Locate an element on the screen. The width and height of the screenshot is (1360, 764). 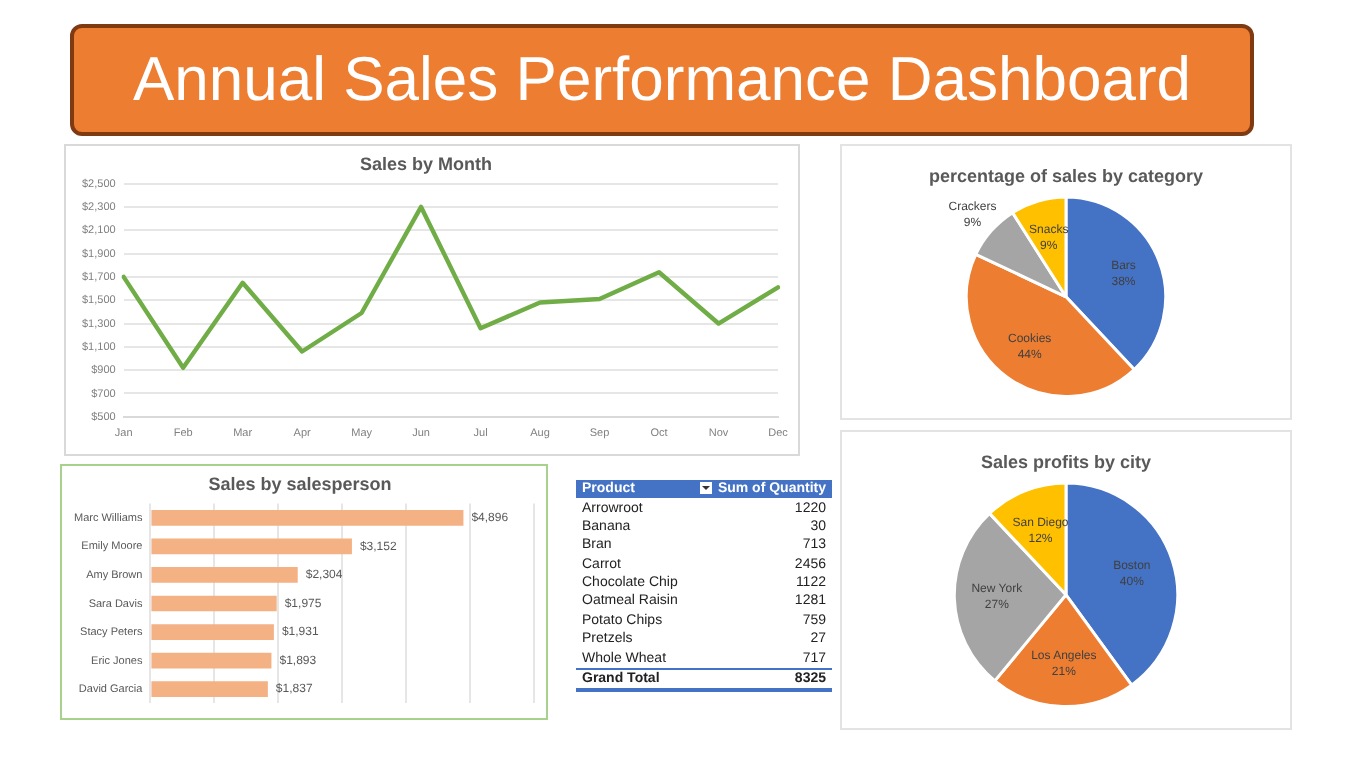
chart-title: percentage of sales by category is located at coordinates (1066, 175).